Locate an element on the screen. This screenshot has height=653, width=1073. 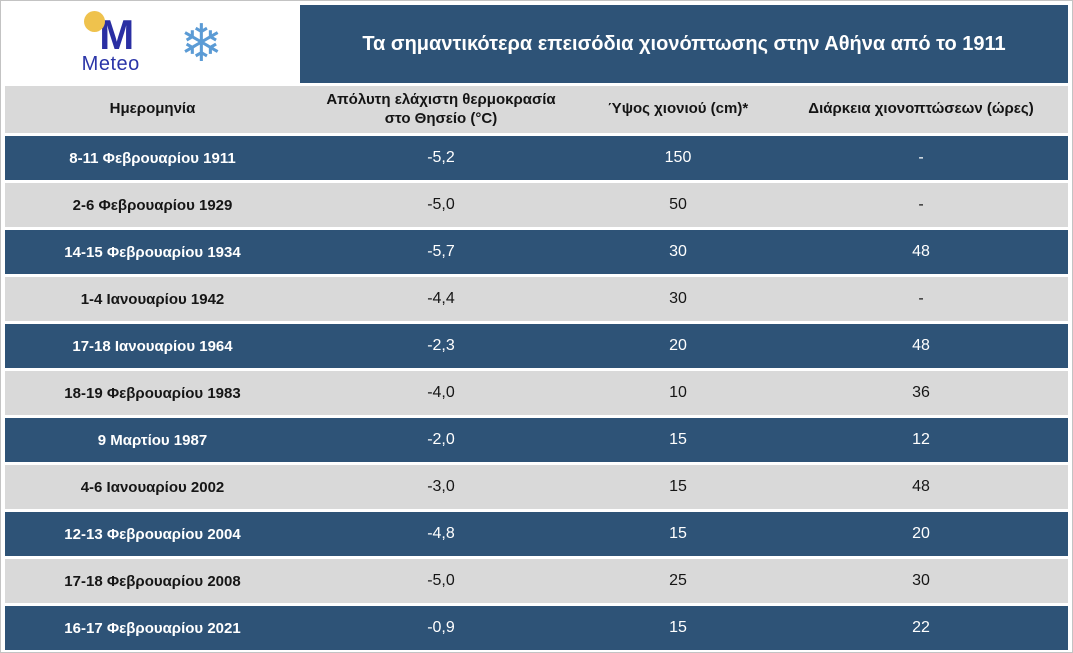
duration-cell: 22 is located at coordinates (921, 628).